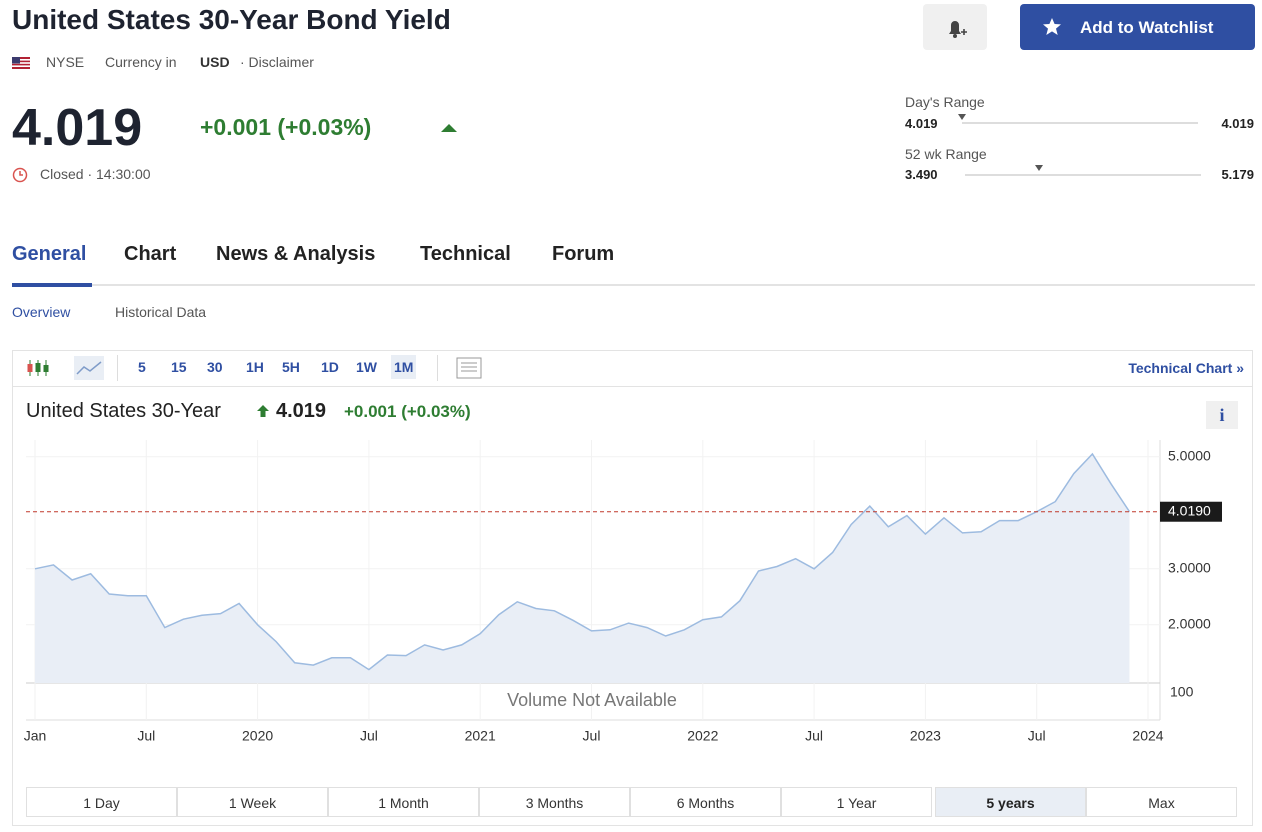 The image size is (1262, 832). I want to click on active-tab-underline, so click(52, 285).